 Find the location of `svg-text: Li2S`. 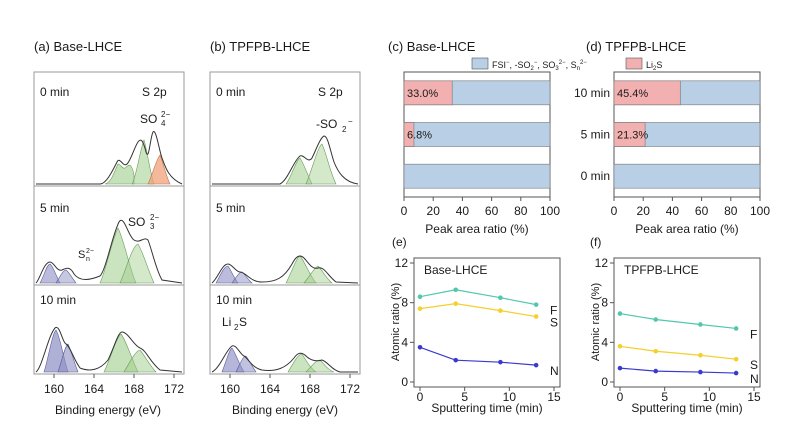

svg-text: Li2S is located at coordinates (654, 66).